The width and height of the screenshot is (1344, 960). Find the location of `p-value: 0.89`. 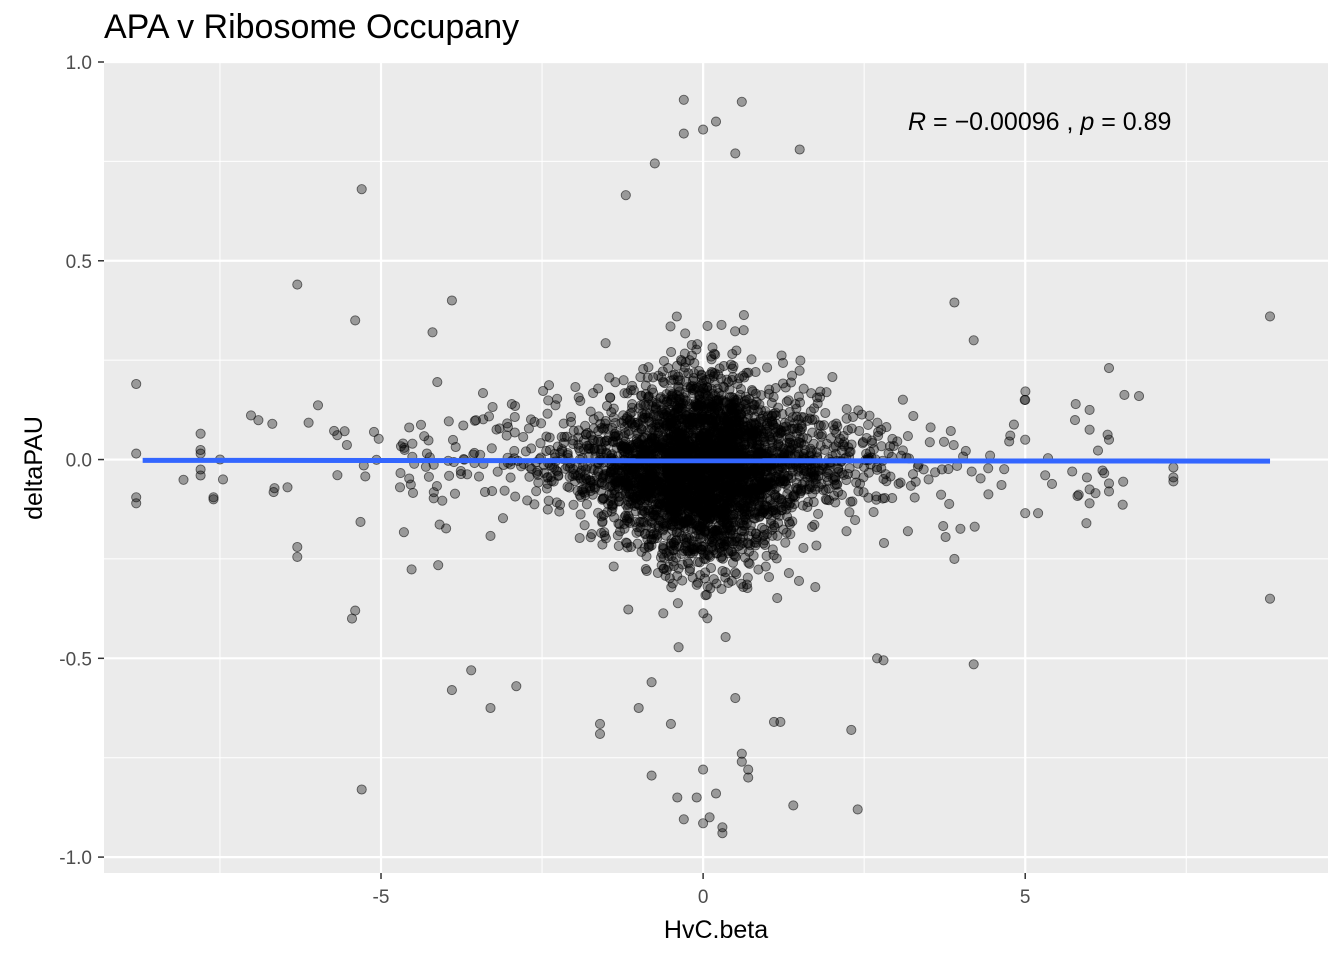

p-value: 0.89 is located at coordinates (1147, 122).